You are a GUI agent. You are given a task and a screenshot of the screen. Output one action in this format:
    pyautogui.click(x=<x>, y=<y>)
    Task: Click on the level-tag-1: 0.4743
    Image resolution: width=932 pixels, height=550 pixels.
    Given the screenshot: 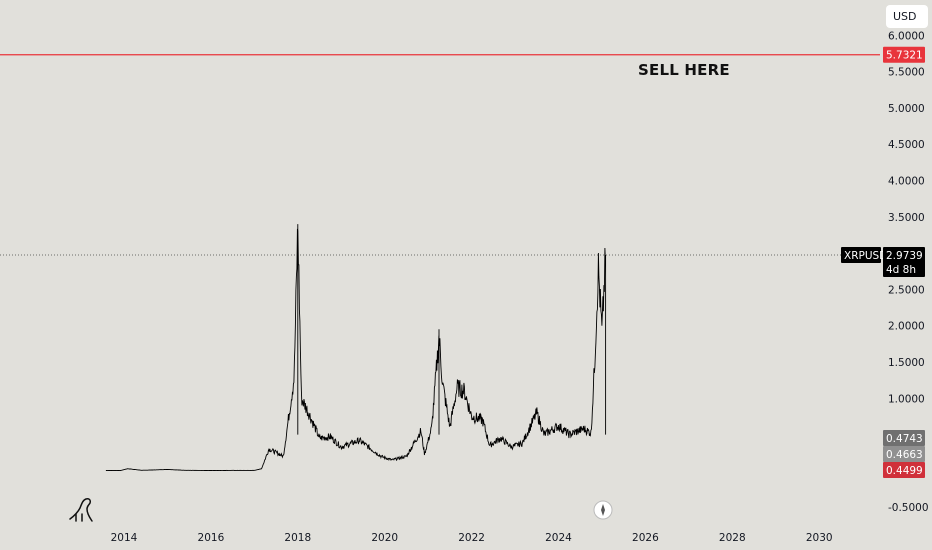 What is the action you would take?
    pyautogui.click(x=904, y=439)
    